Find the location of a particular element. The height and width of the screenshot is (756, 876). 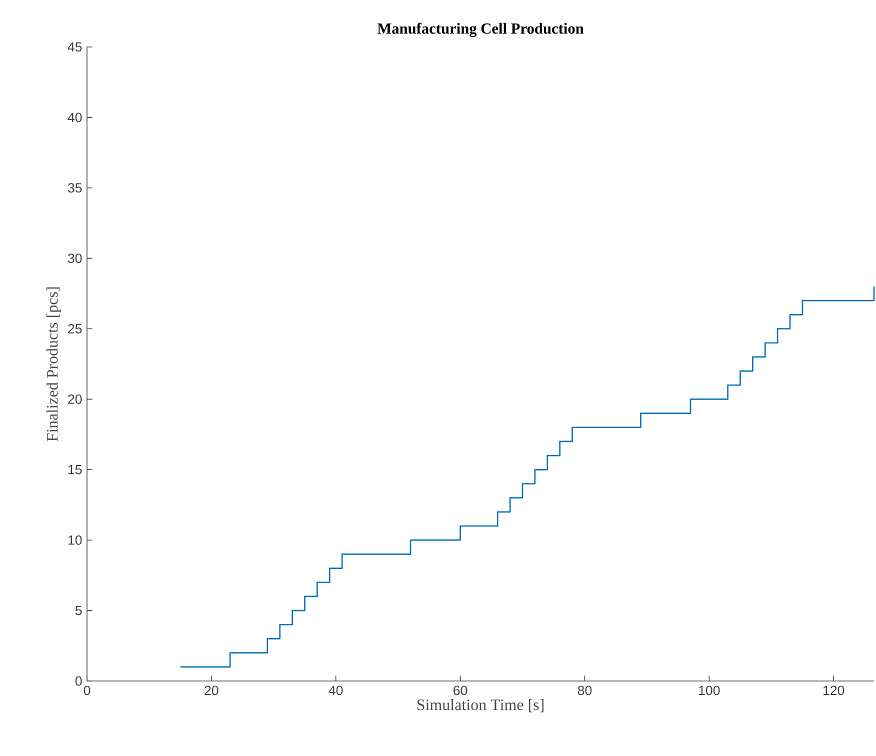

y-tick-label: 0 is located at coordinates (78, 681).